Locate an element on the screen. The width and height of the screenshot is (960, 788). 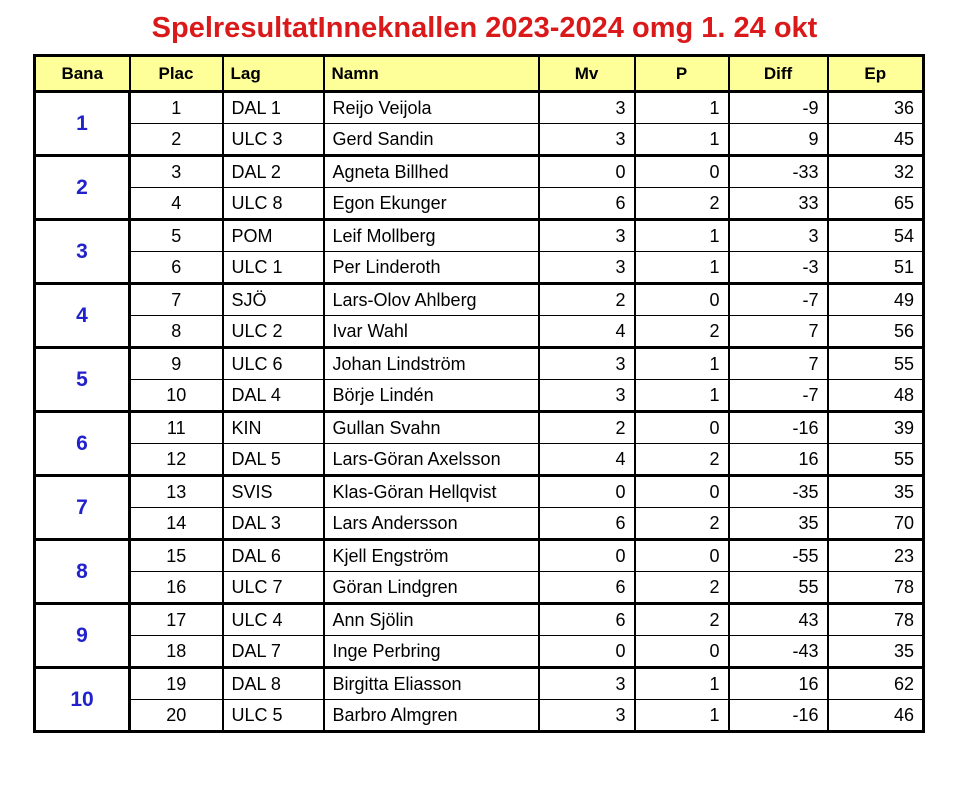
bana-cell: 6 is located at coordinates (82, 443).